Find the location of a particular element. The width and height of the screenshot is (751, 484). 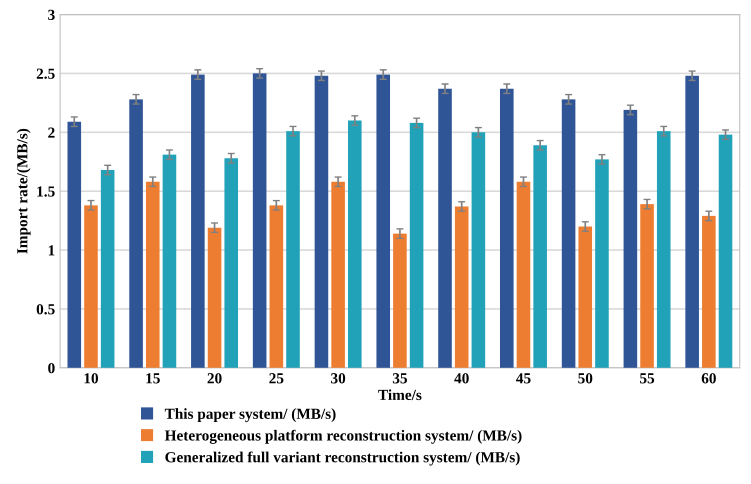

x-tick-label: 50 is located at coordinates (585, 378).